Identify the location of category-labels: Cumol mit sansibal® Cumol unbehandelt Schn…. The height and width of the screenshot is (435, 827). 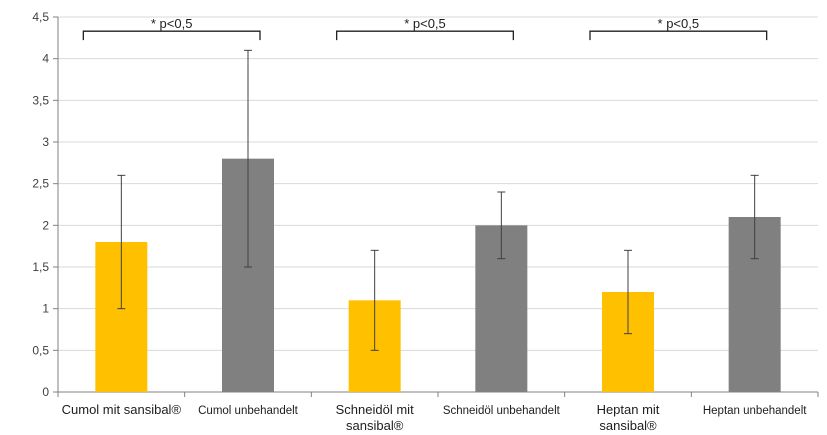
(435, 417).